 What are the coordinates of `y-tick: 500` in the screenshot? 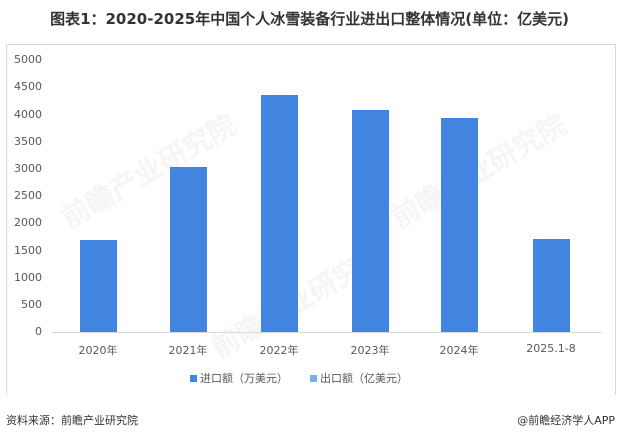 It's located at (31, 304).